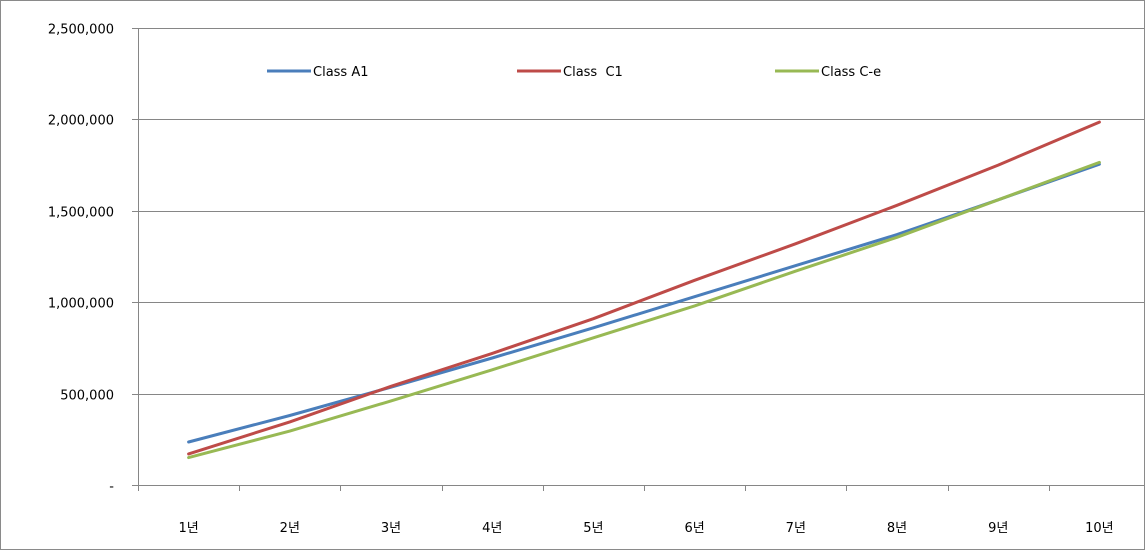  I want to click on x-tick-label-9: 10년, so click(1099, 528).